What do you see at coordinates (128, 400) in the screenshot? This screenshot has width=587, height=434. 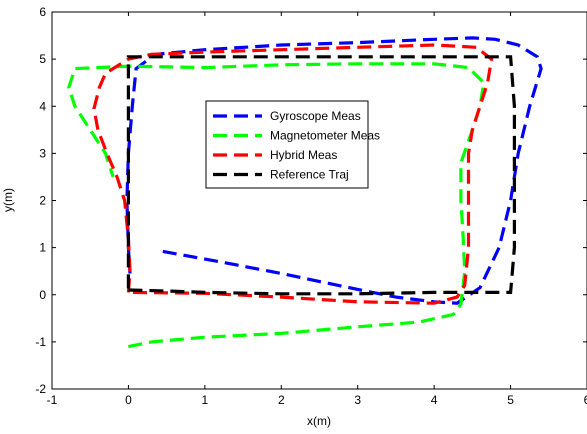 I see `x-tick-label: 0` at bounding box center [128, 400].